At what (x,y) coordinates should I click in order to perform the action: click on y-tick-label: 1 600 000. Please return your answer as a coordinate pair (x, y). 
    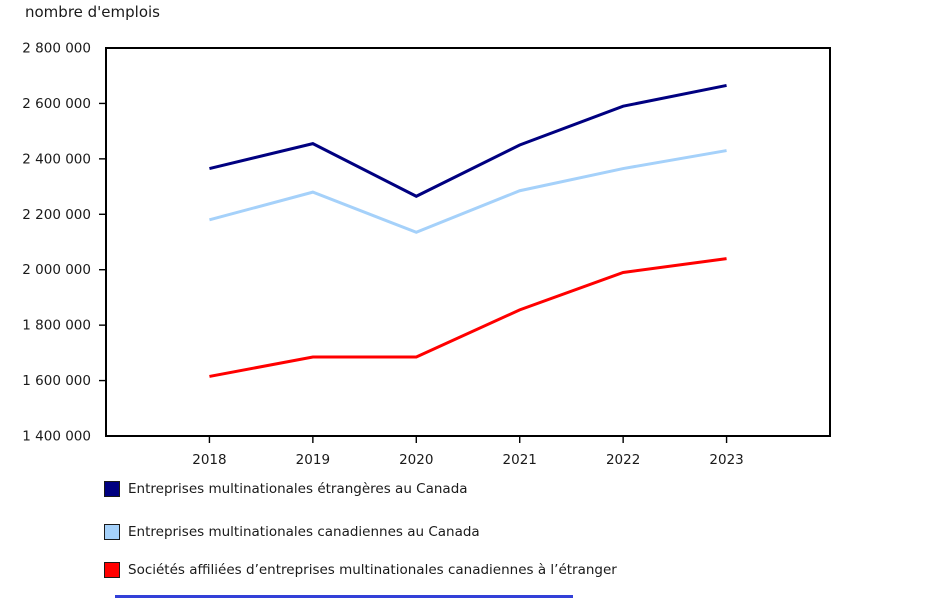
    Looking at the image, I should click on (56, 381).